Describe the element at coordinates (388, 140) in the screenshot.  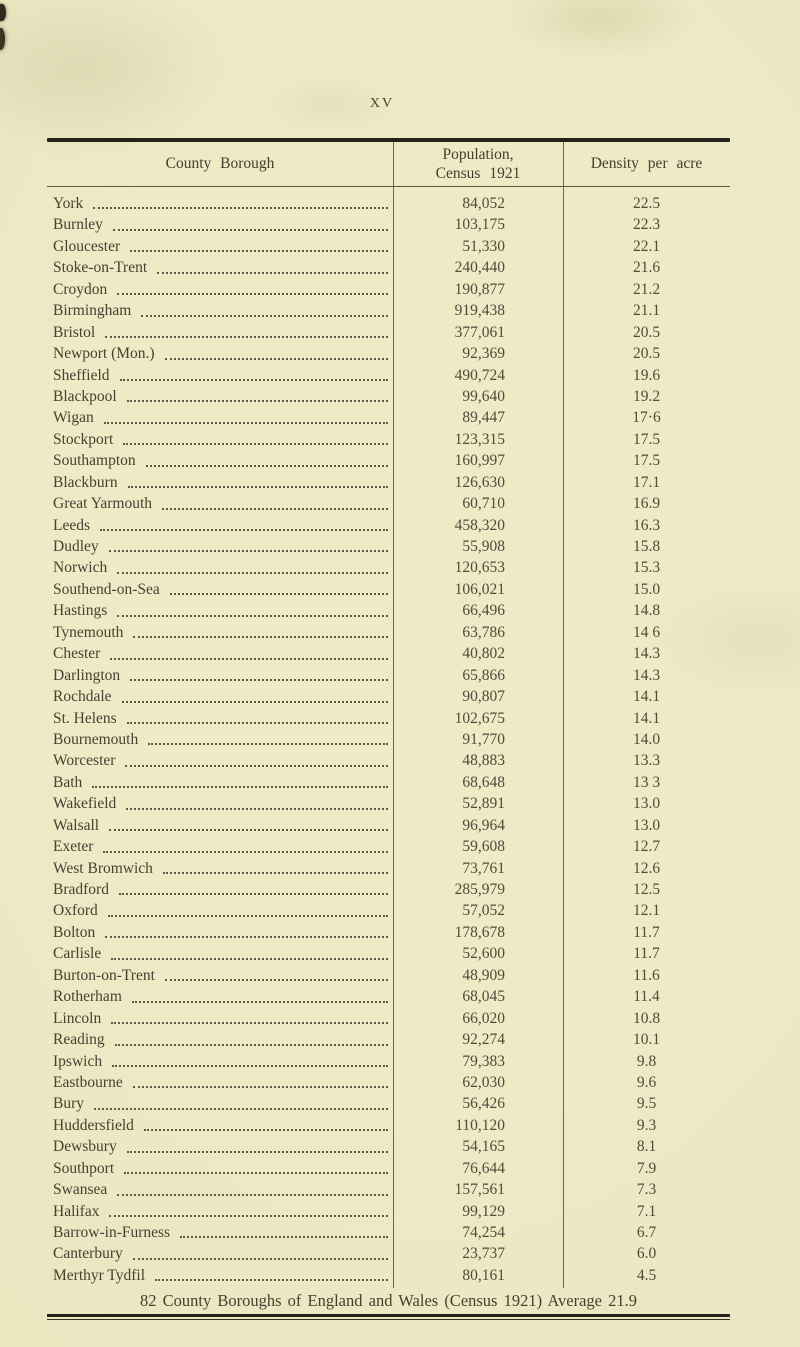
I see `table-top-rule` at that location.